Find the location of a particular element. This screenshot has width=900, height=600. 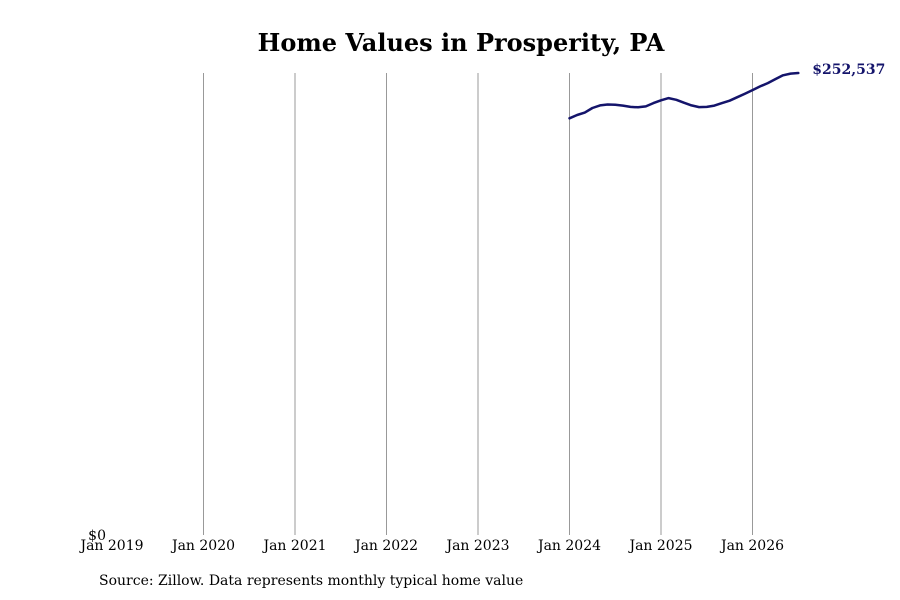

x-tick-label: Jan 2019 is located at coordinates (110, 546).